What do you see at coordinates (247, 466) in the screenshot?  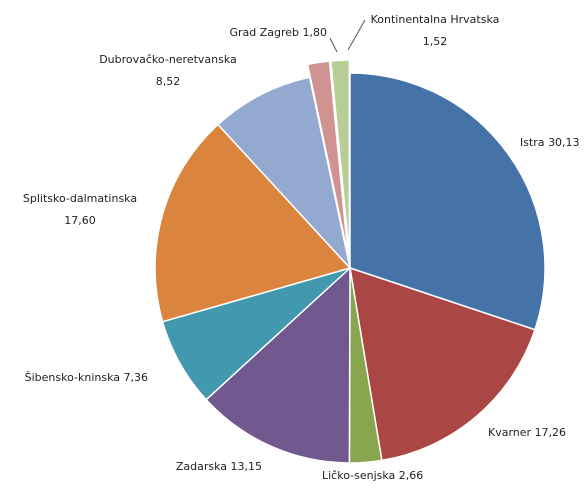 I see `value-label: 13,15` at bounding box center [247, 466].